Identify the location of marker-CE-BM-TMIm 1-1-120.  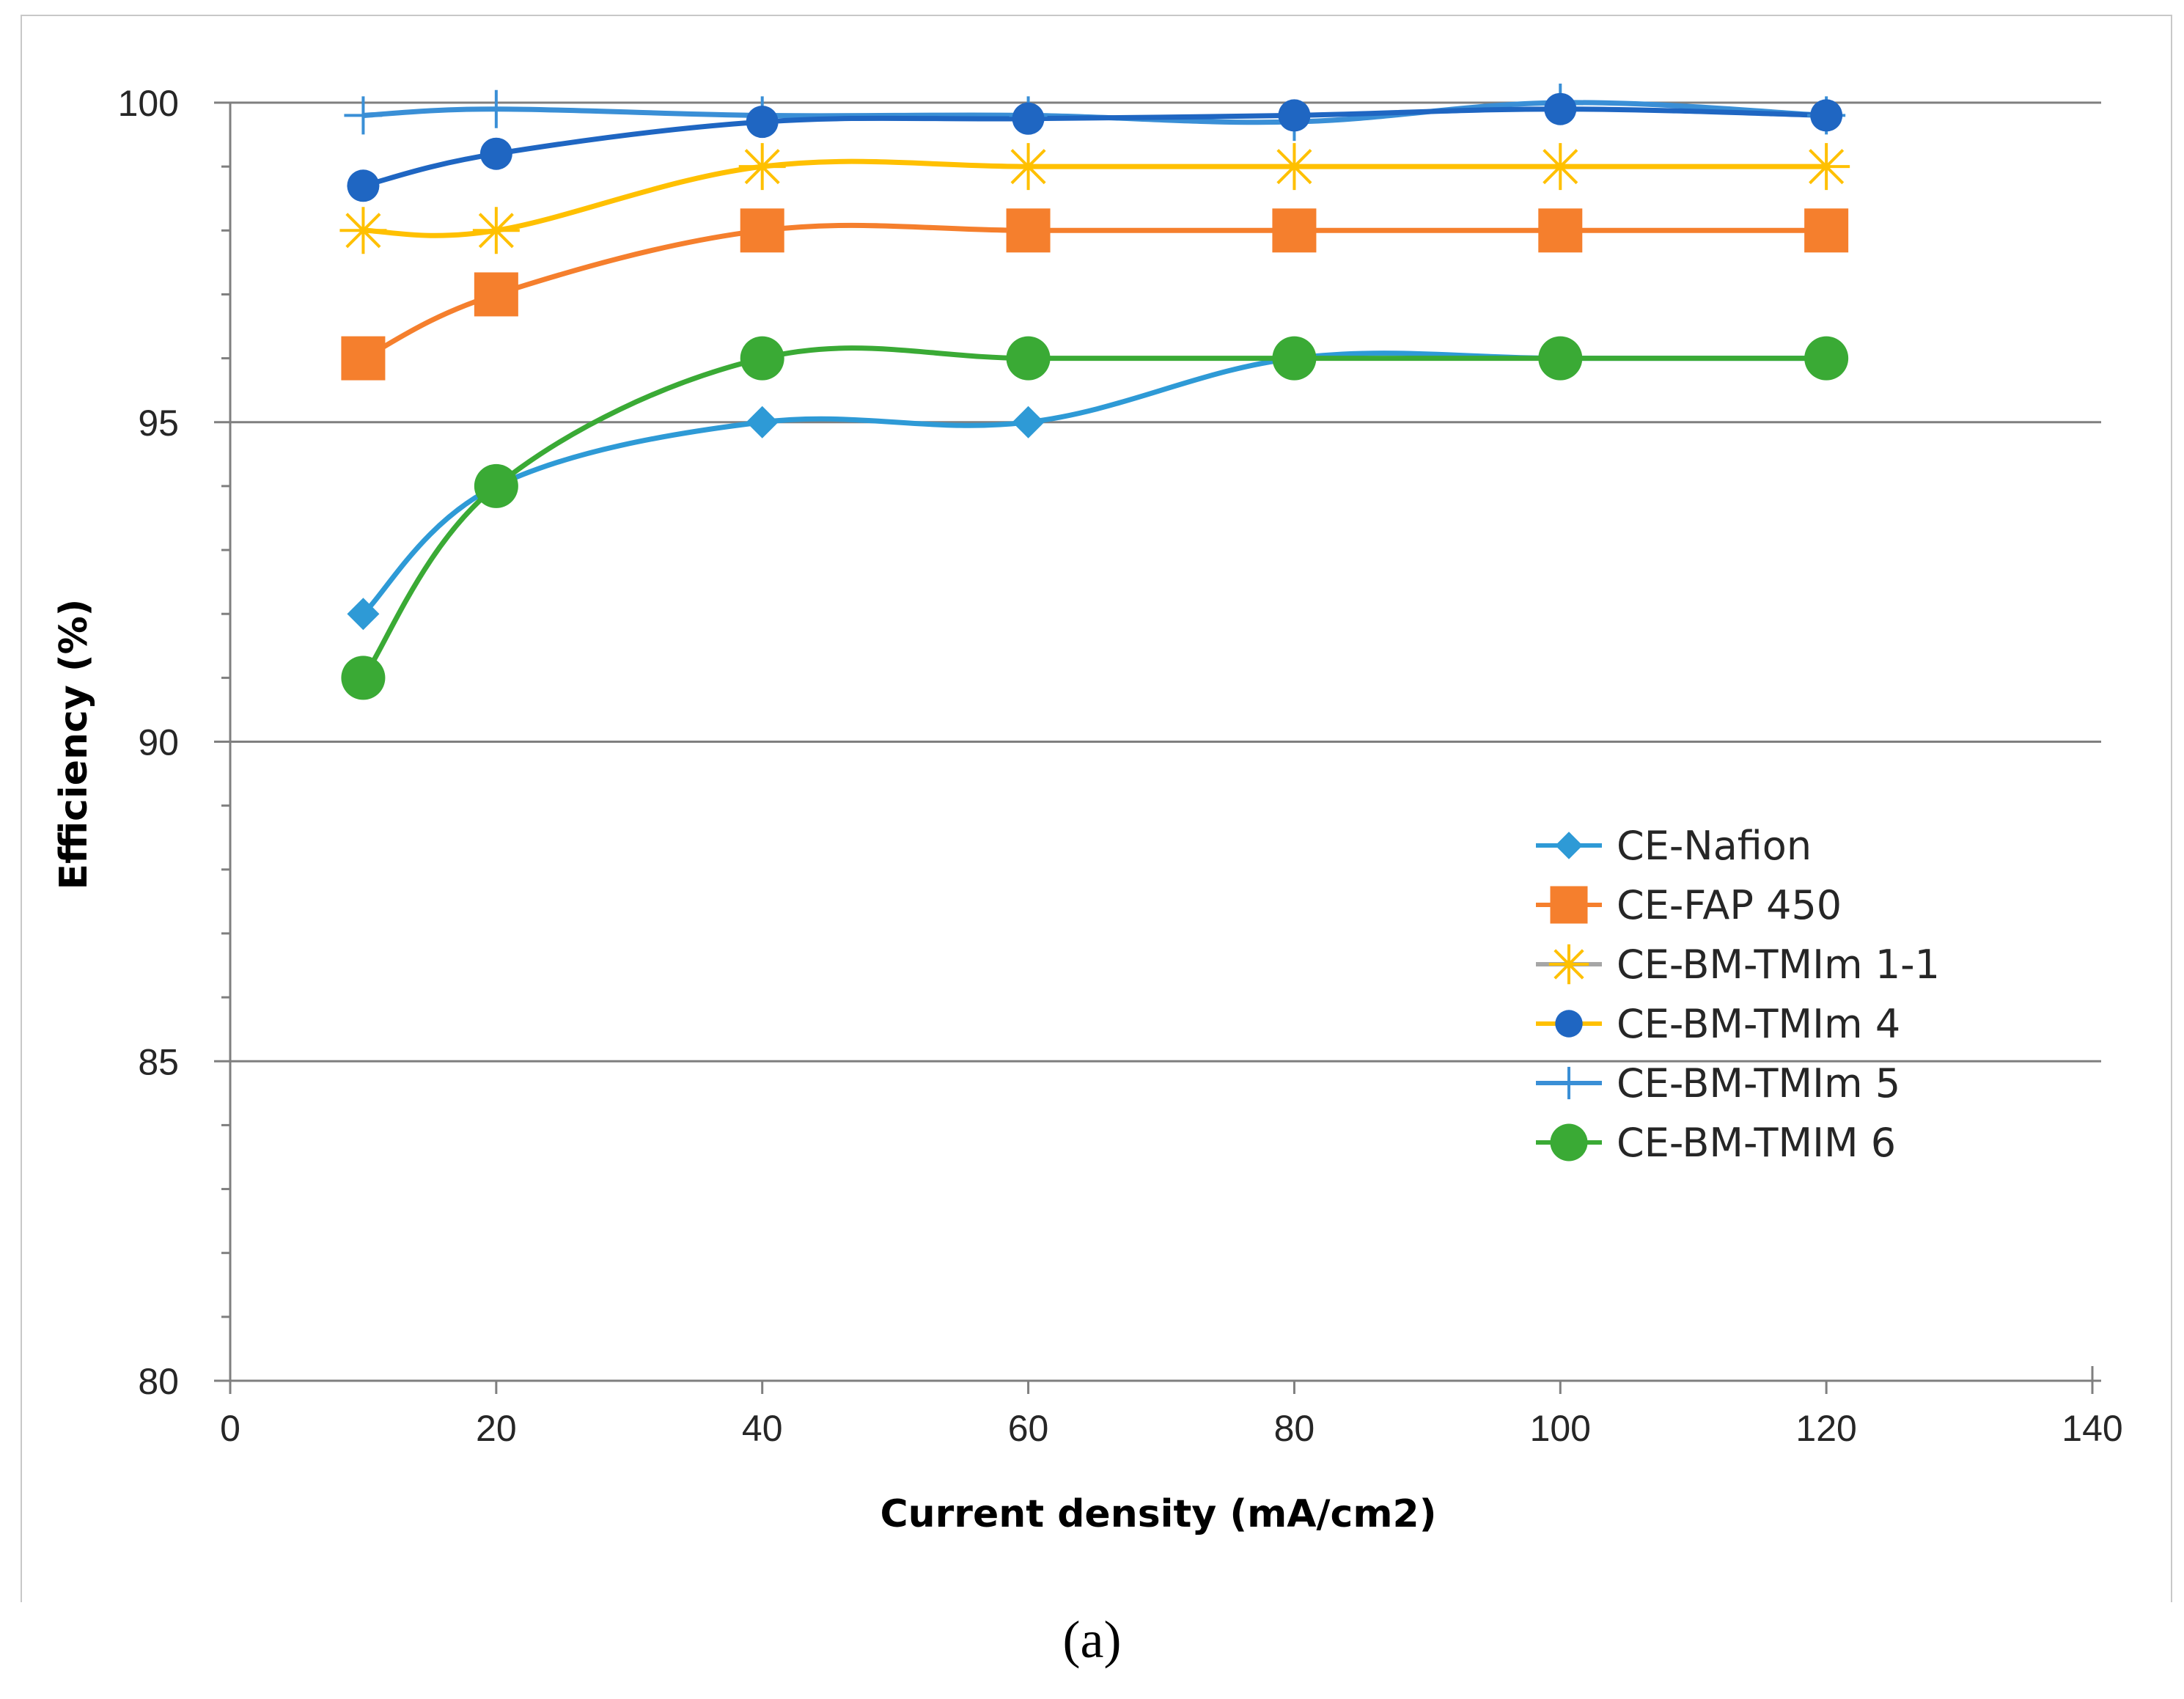
(1826, 167).